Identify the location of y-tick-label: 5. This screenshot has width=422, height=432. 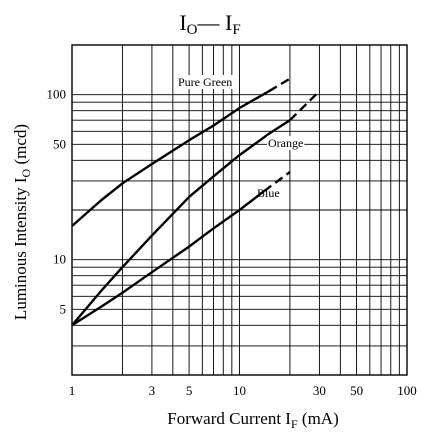
(63, 308).